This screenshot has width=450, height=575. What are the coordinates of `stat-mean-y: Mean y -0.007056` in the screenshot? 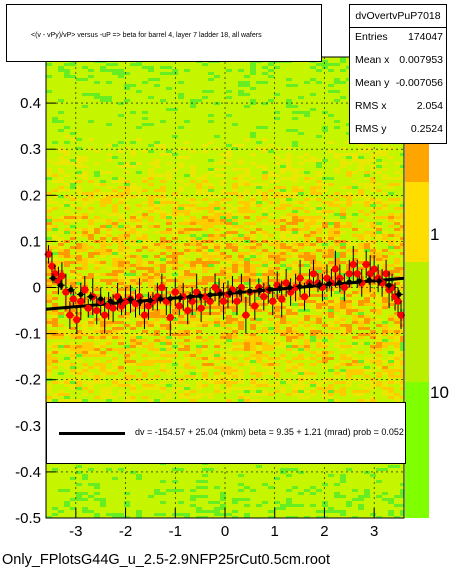 It's located at (399, 83).